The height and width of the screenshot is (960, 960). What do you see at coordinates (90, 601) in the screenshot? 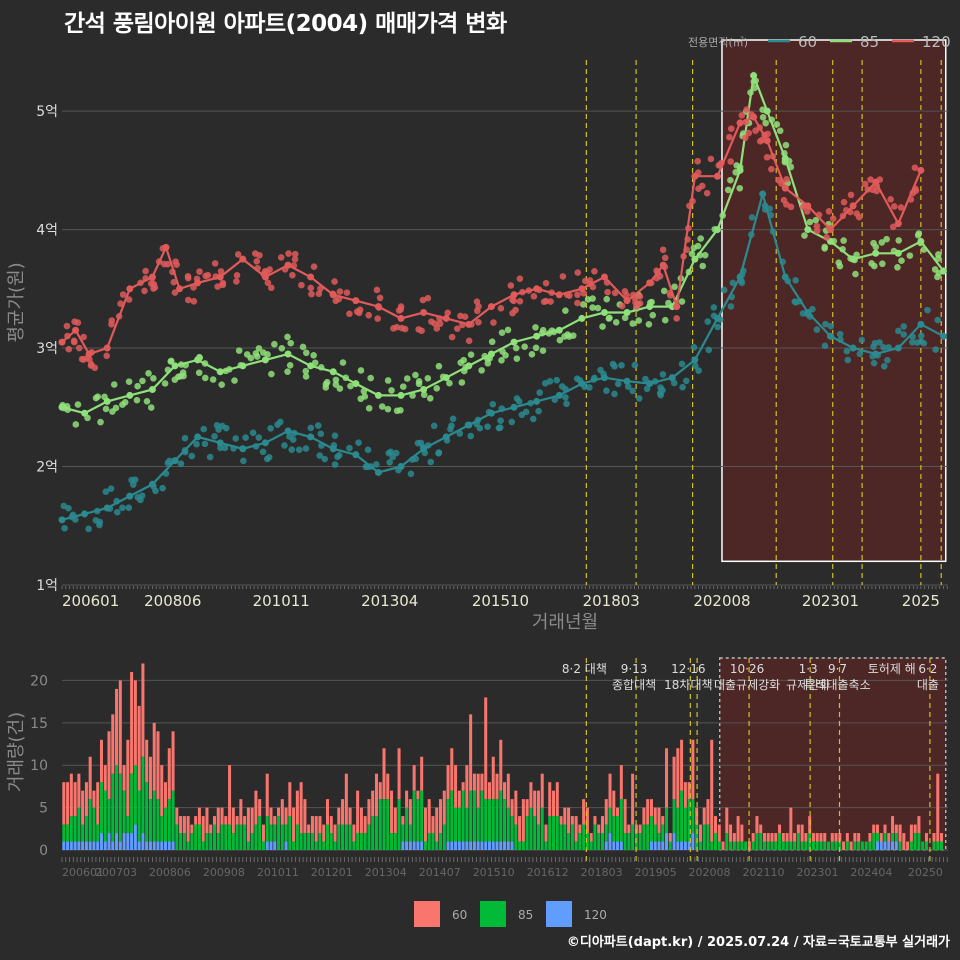
I see `x-tick-label: 200601` at bounding box center [90, 601].